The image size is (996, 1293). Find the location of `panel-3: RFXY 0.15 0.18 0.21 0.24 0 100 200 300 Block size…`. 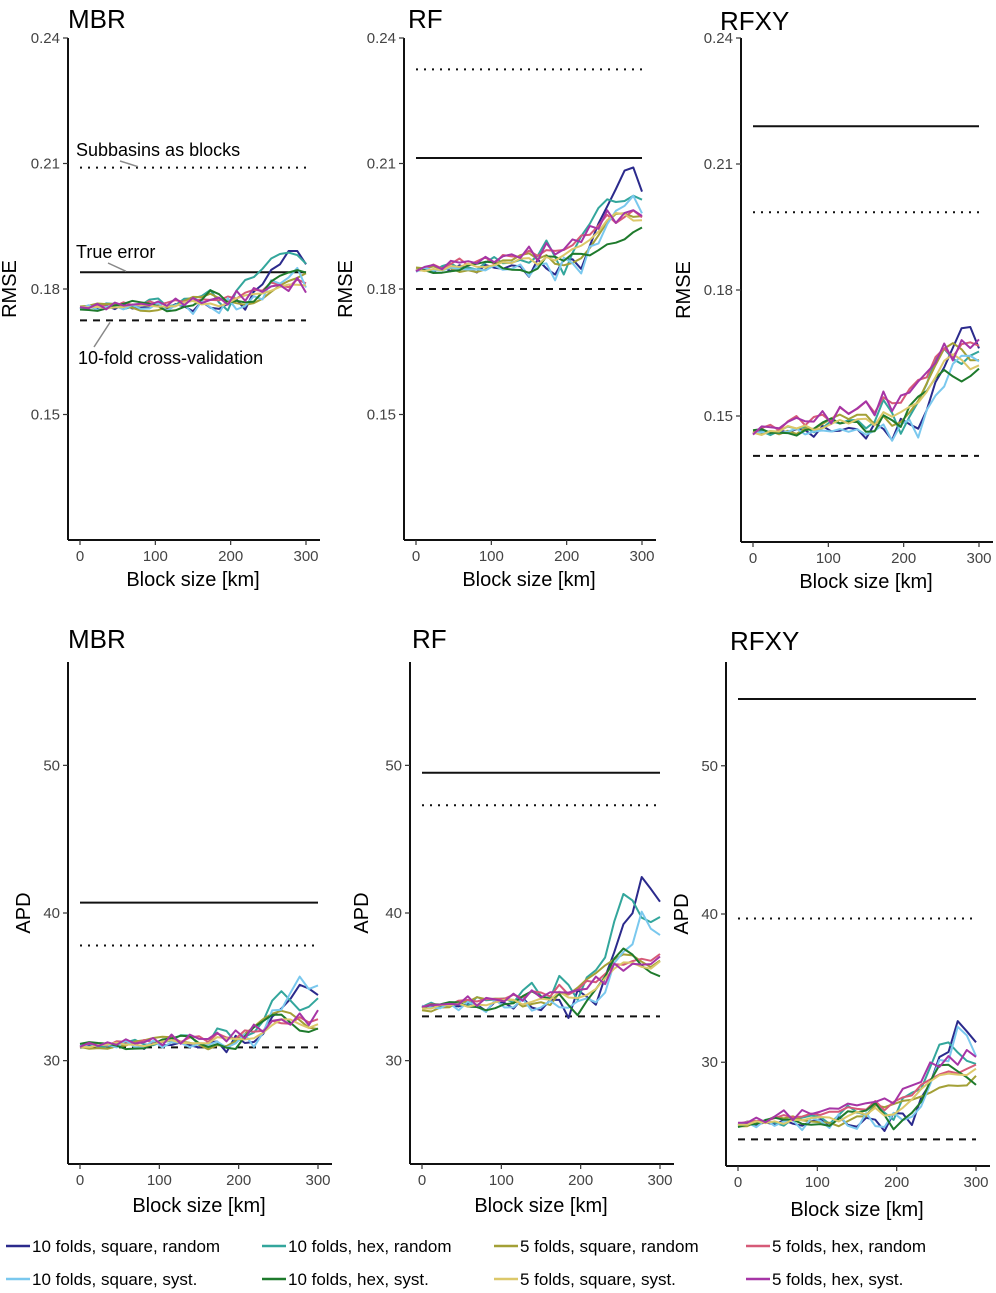

panel-3: RFXY 0.15 0.18 0.21 0.24 0 100 200 300 Block size… is located at coordinates (833, 299).